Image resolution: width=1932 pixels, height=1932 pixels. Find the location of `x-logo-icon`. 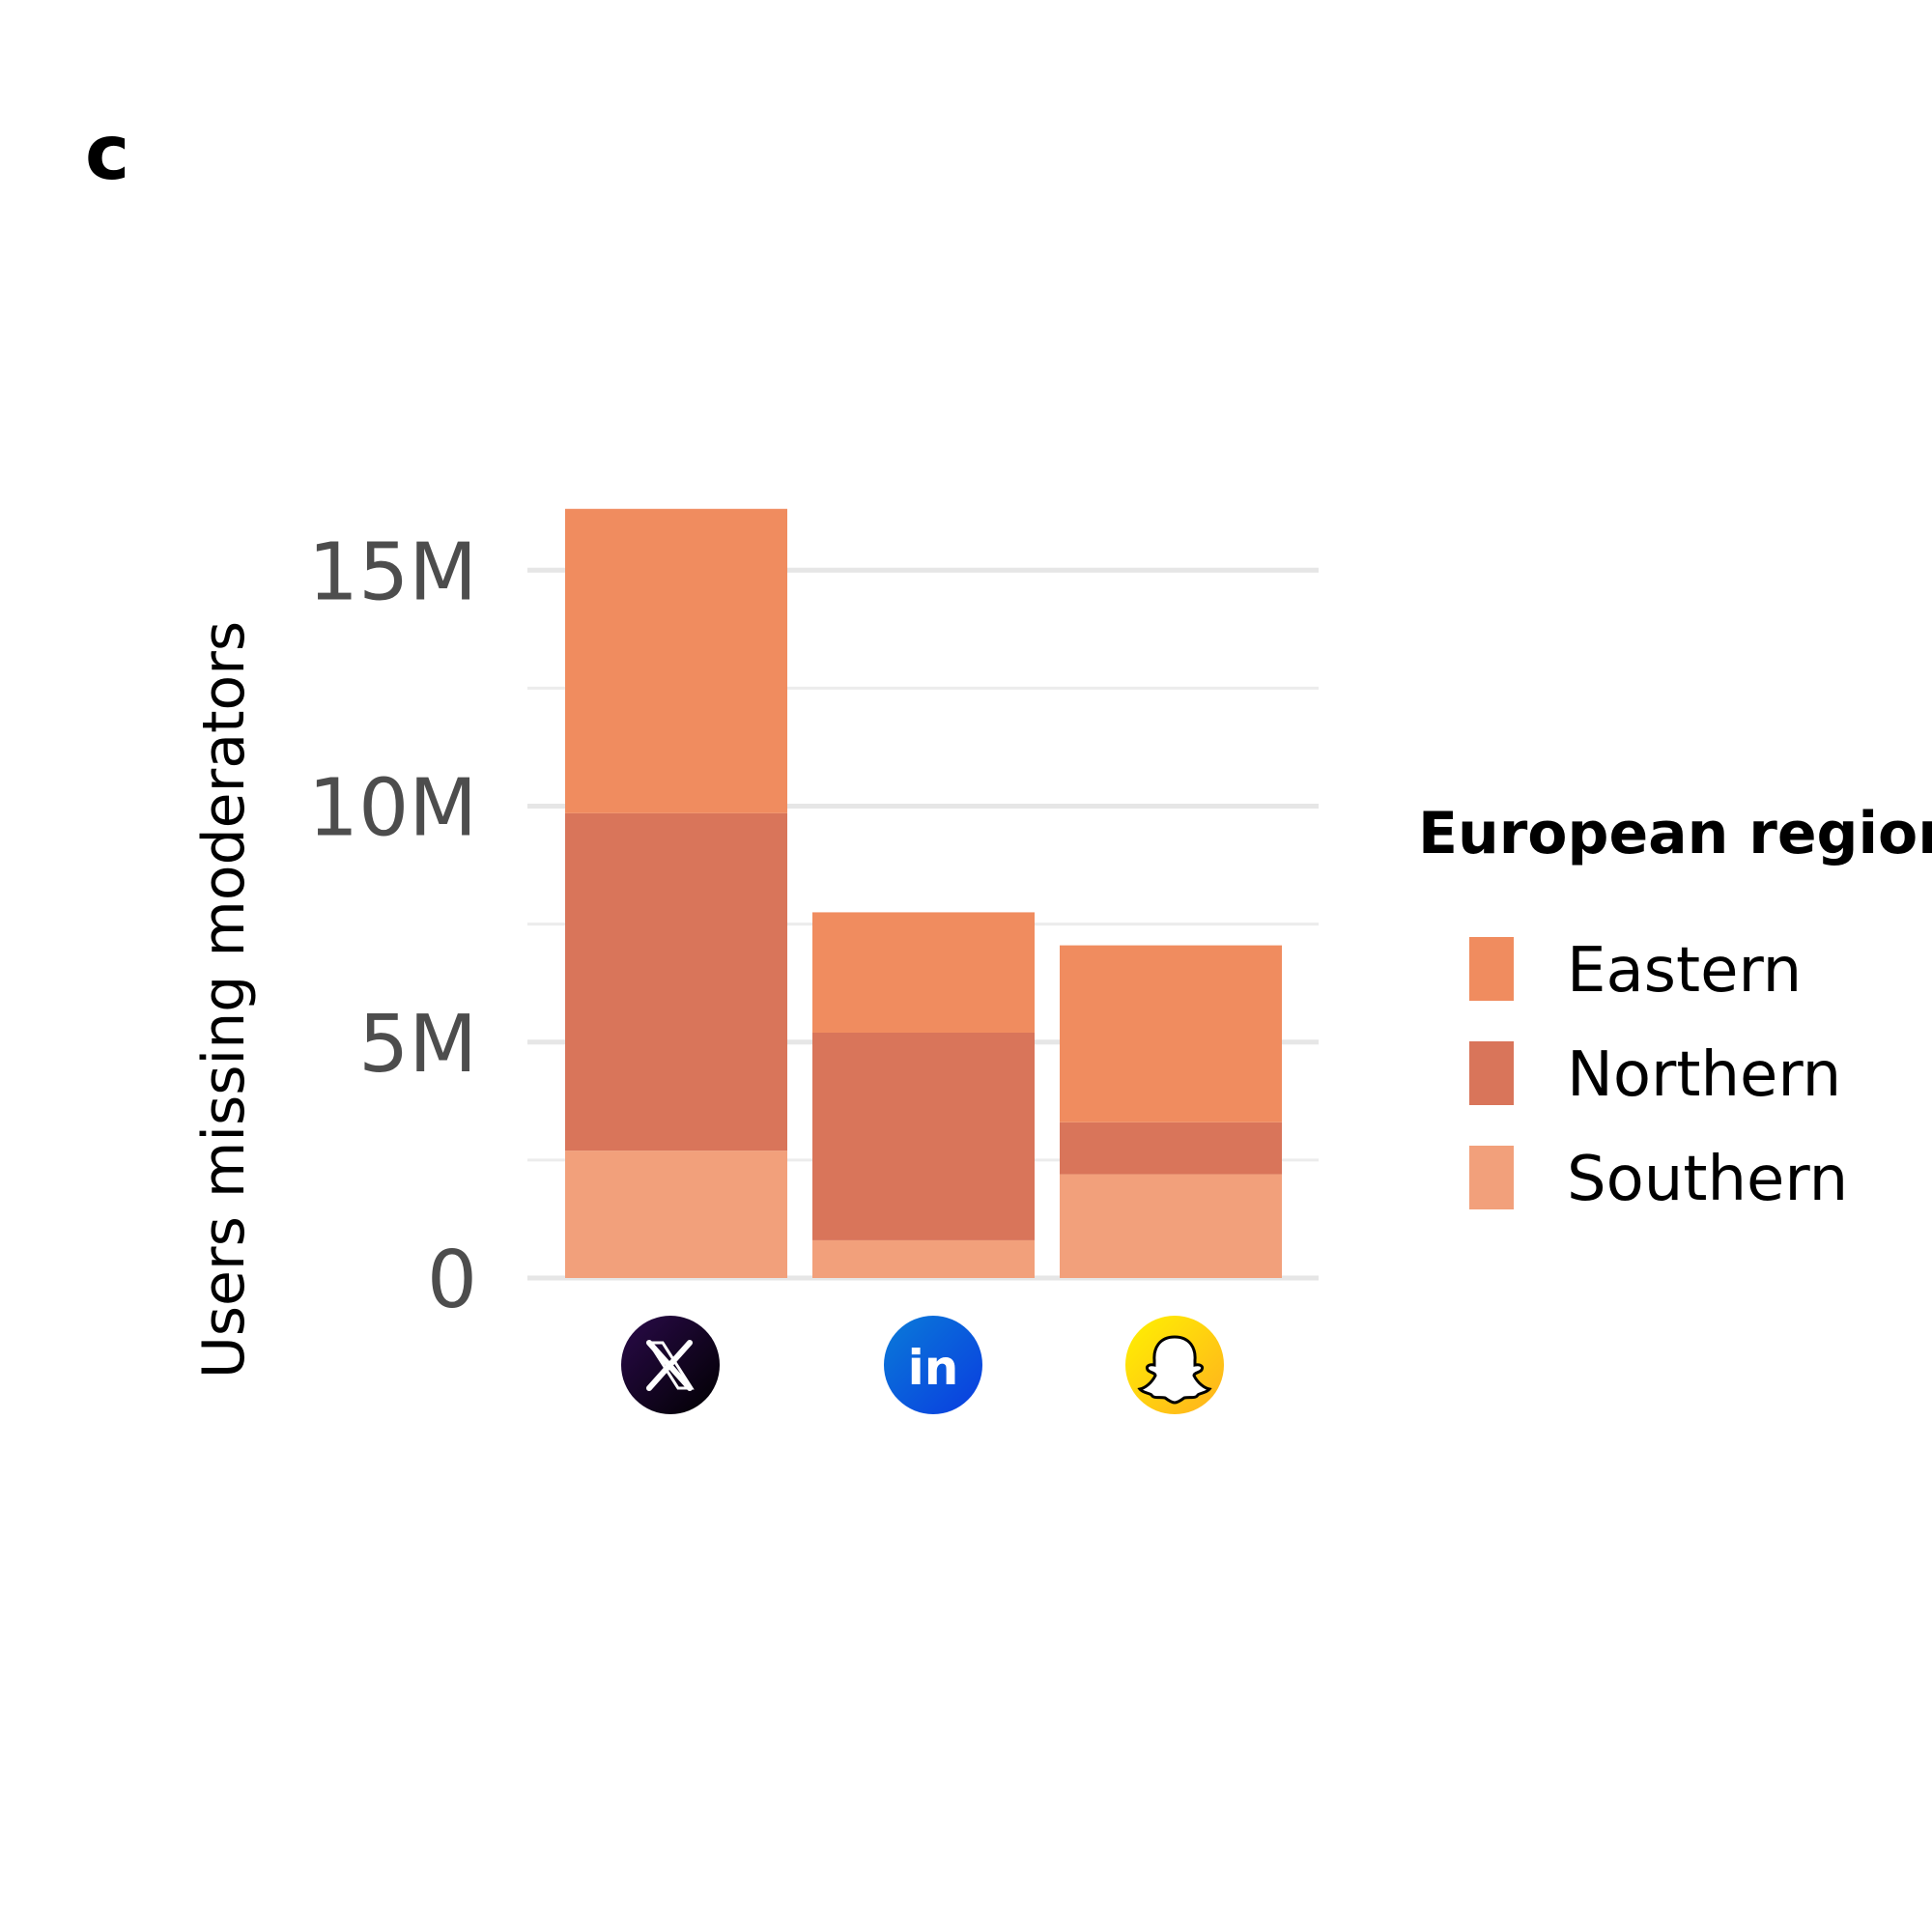

x-logo-icon is located at coordinates (670, 1365).